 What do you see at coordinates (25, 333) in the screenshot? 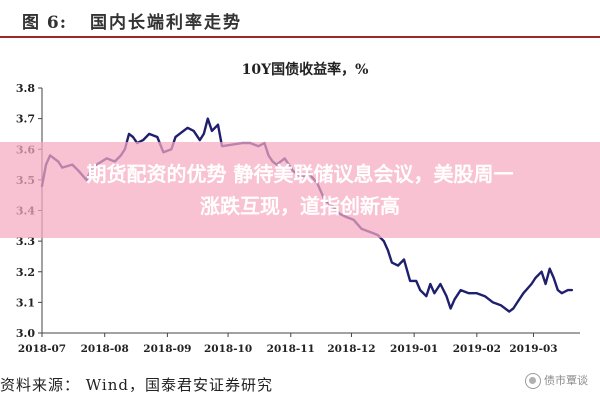
I see `y-tick-label: 3.0` at bounding box center [25, 333].